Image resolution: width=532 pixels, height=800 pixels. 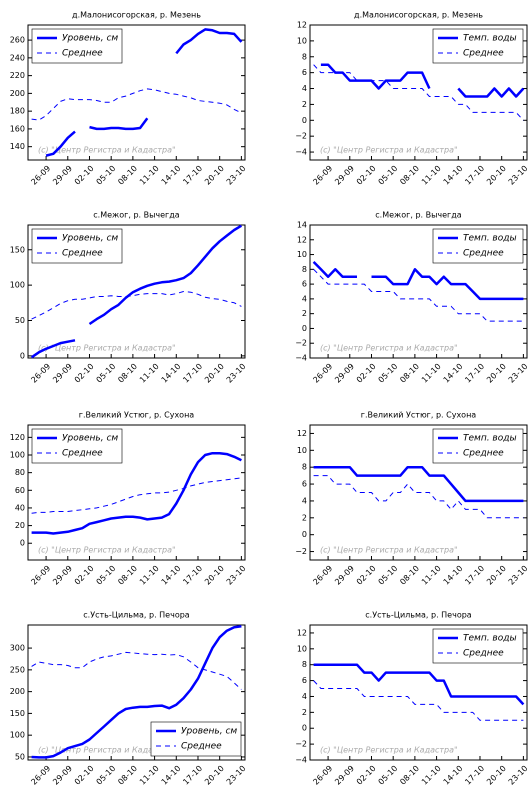 I want to click on y-tick-label: 260, so click(x=17, y=40).